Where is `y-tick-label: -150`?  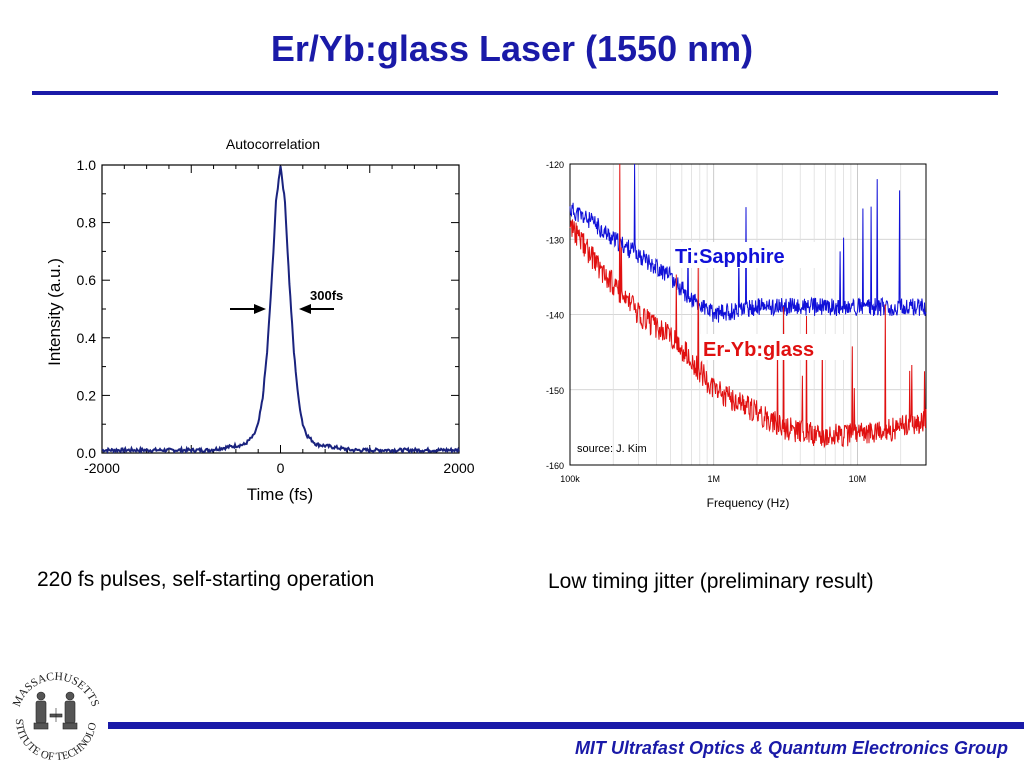 y-tick-label: -150 is located at coordinates (555, 391).